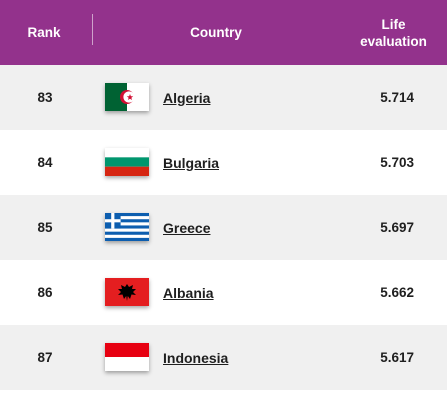  Describe the element at coordinates (196, 357) in the screenshot. I see `country-link: Indonesia` at that location.